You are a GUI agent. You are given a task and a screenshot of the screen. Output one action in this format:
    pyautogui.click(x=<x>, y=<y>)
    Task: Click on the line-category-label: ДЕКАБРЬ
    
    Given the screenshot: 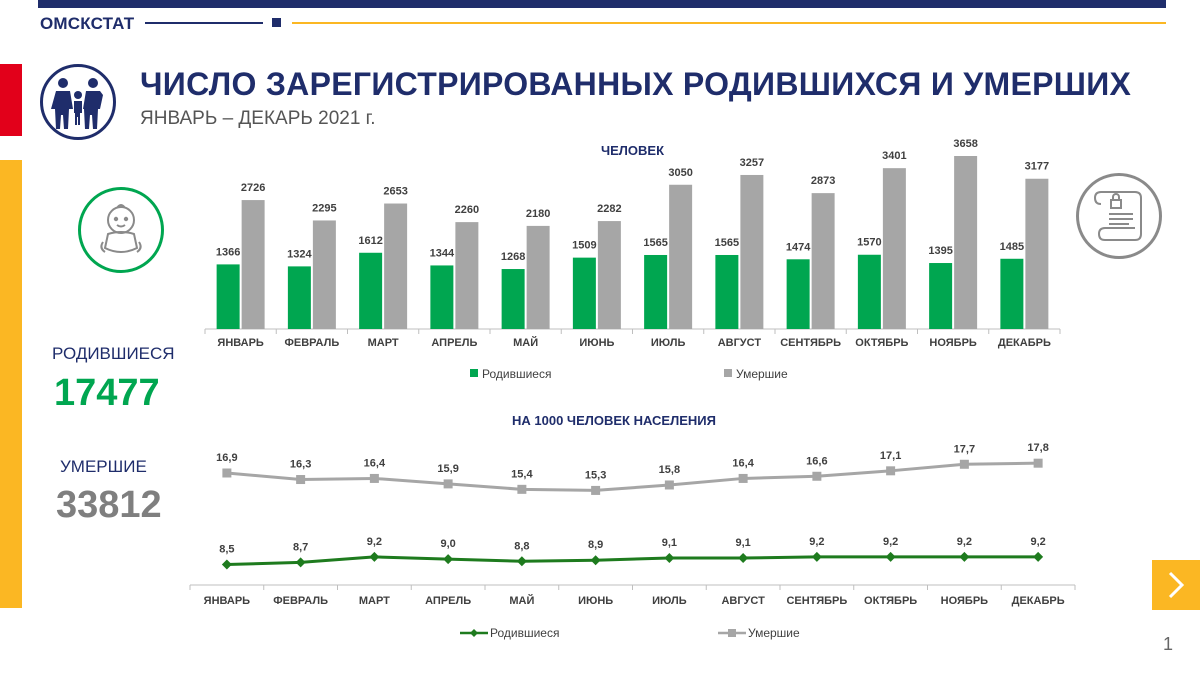 What is the action you would take?
    pyautogui.click(x=1038, y=601)
    